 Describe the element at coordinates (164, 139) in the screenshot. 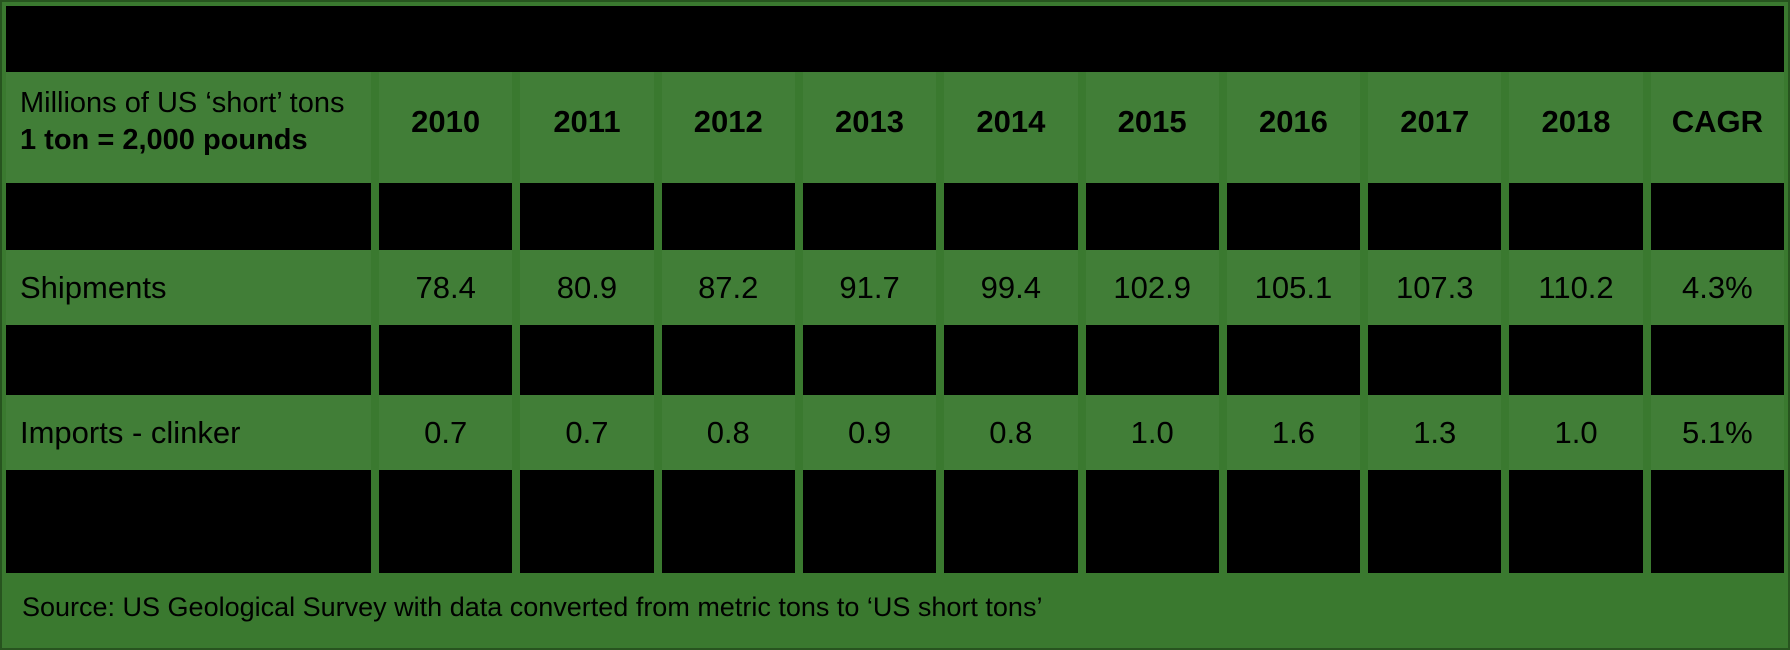

I see `unit-note-line2: 1 ton = 2,000 pounds` at that location.